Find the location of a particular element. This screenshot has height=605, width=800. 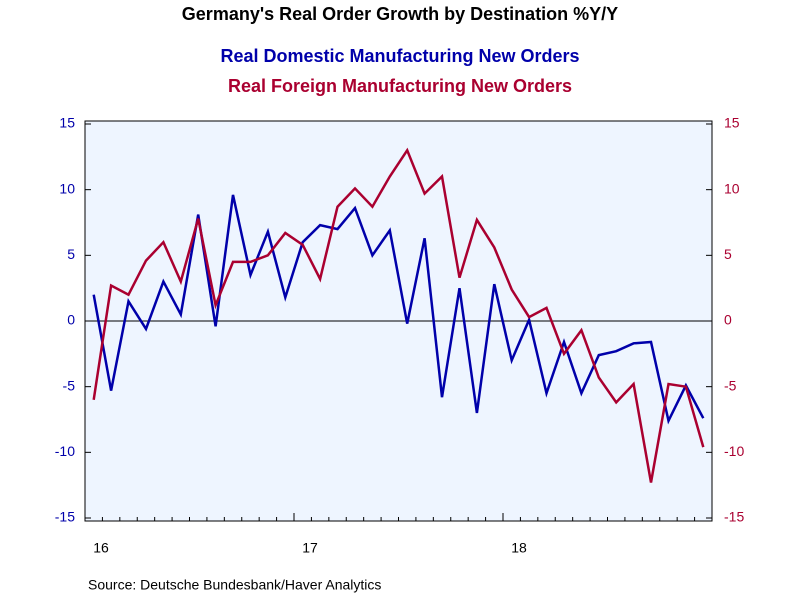

x-tick-label: 17 is located at coordinates (310, 548).